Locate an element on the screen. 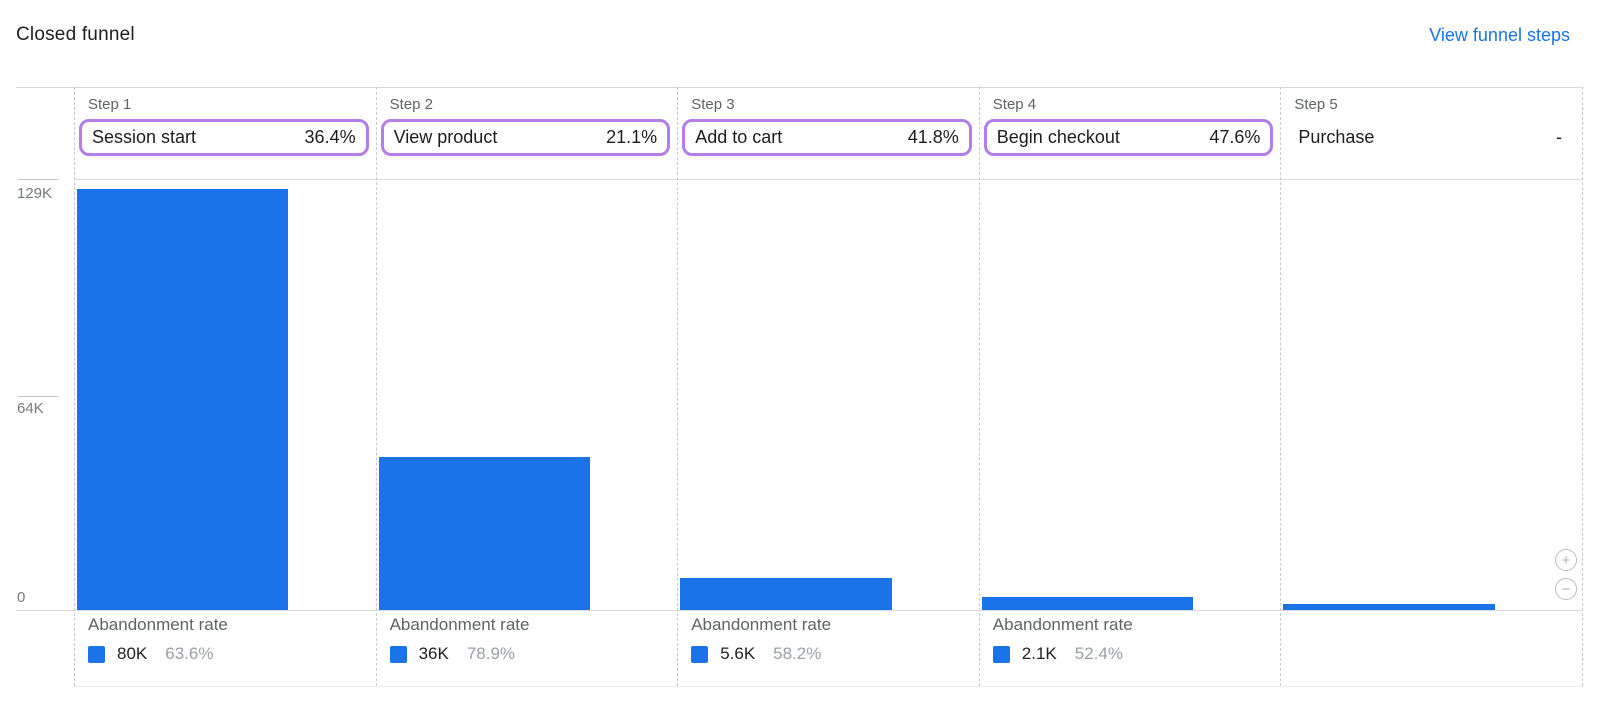  step-pill-add-to-cart: Add to cart 41.8% is located at coordinates (827, 137).